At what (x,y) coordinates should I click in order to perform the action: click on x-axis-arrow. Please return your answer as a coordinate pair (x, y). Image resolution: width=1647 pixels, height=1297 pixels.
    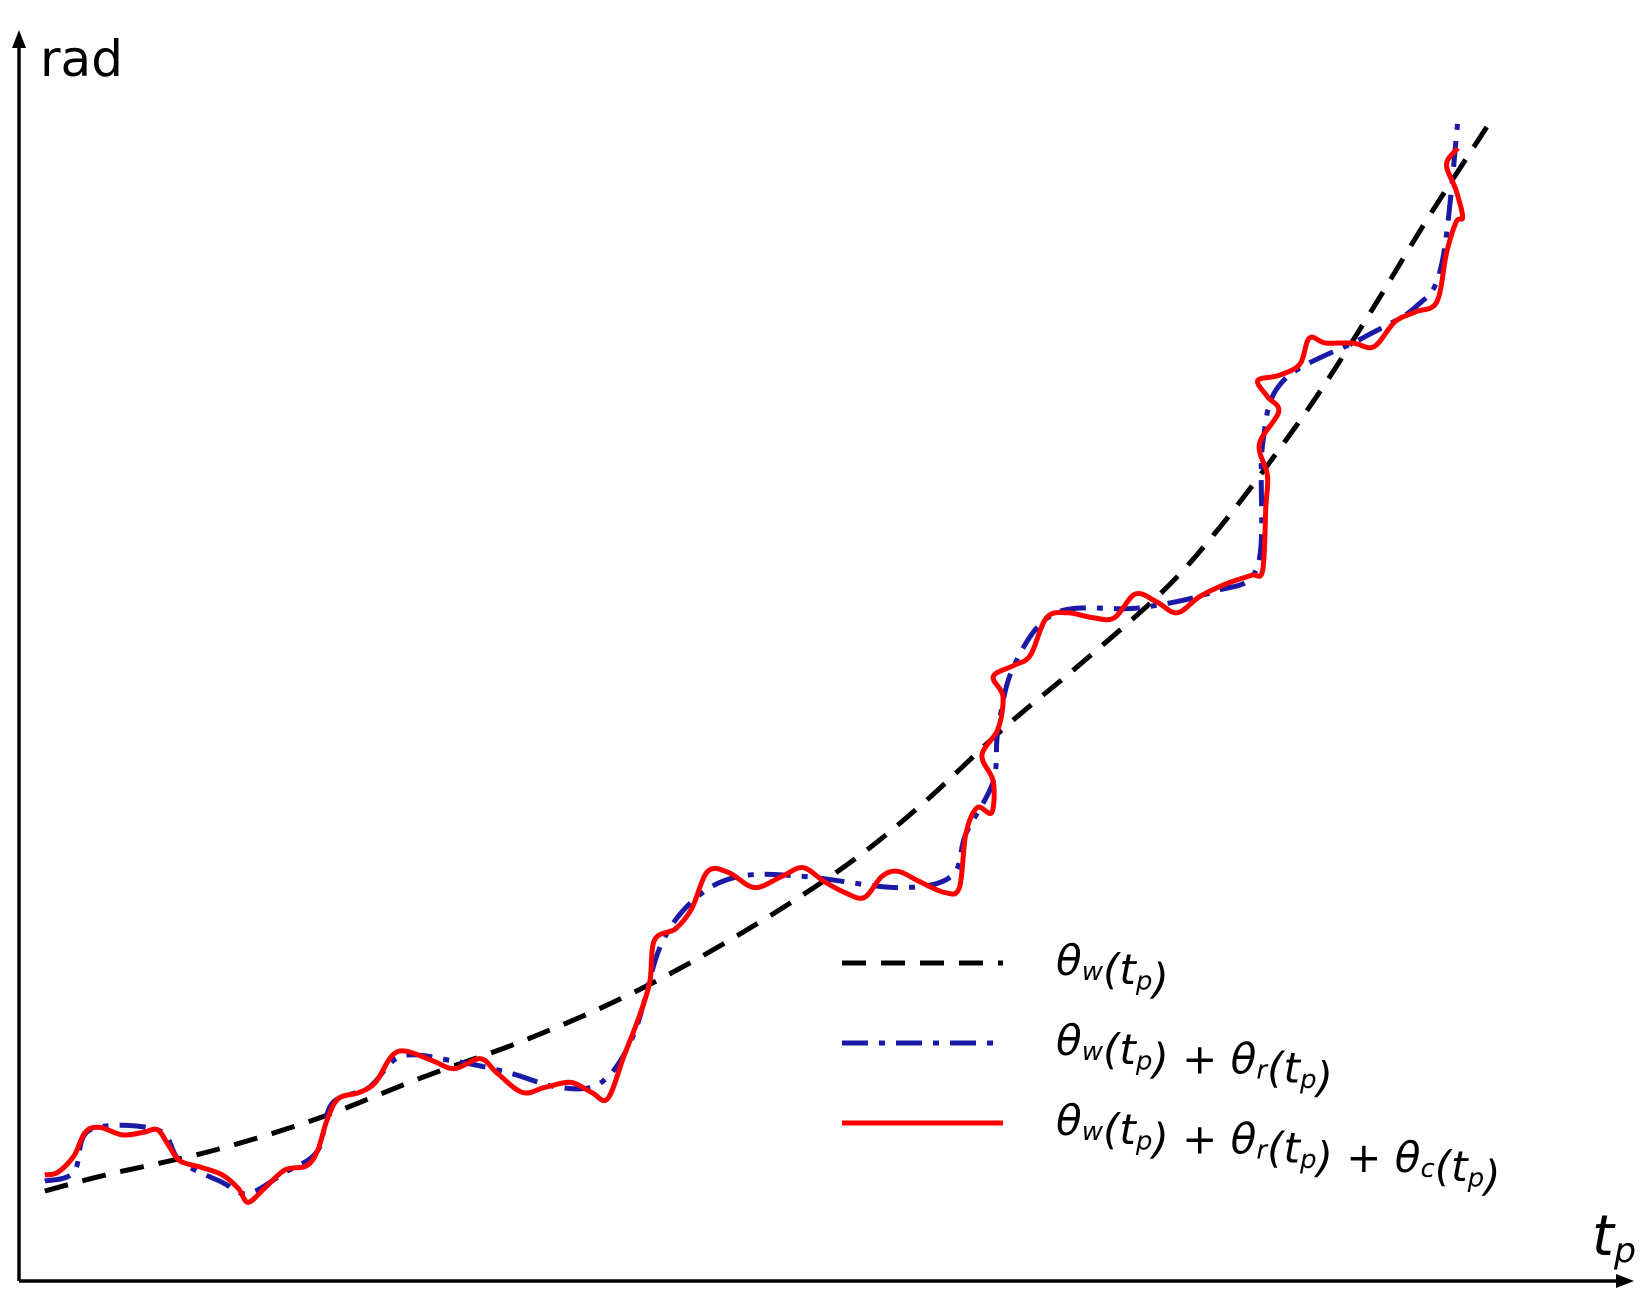
    Looking at the image, I should click on (1625, 1281).